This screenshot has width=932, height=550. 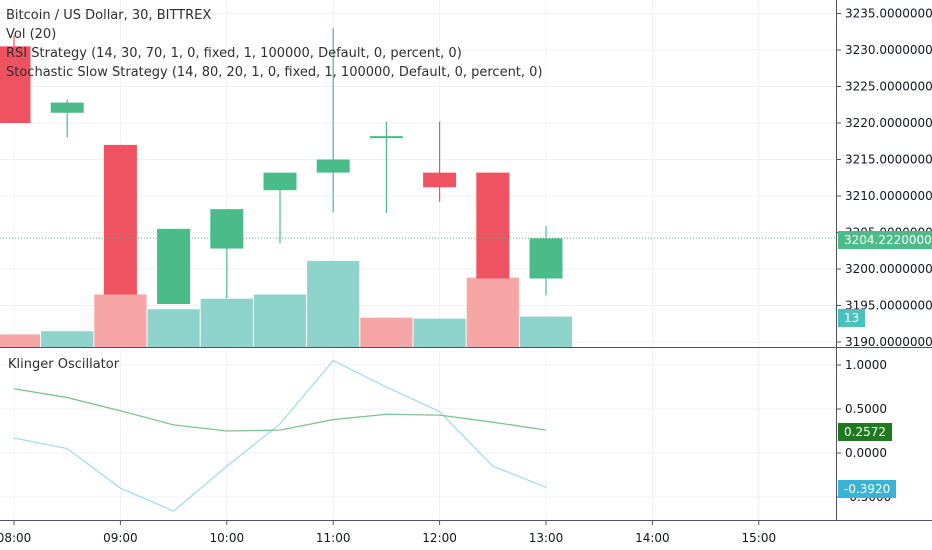 I want to click on price-tick-label: 3190.00000000, so click(x=888, y=342).